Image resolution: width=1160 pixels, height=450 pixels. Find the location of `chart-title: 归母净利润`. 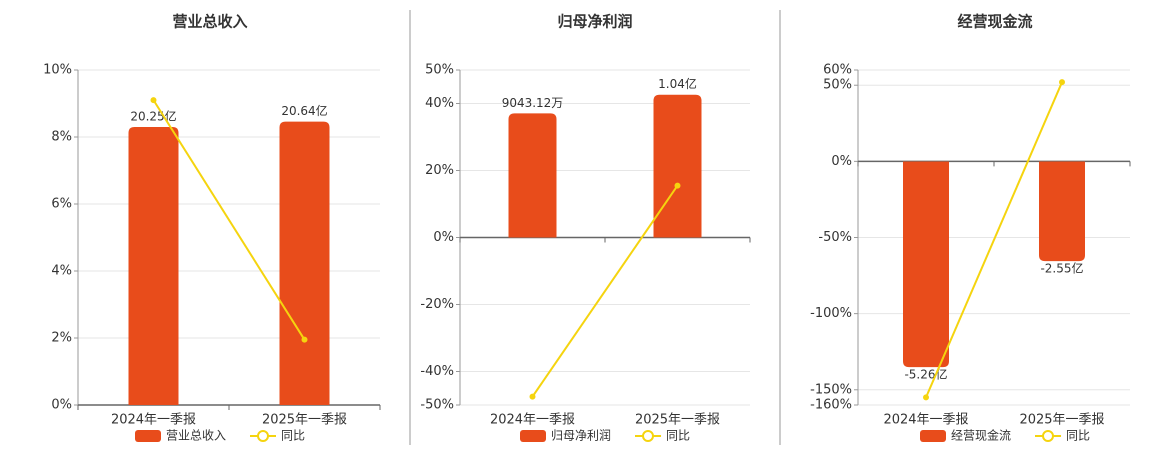

chart-title: 归母净利润 is located at coordinates (594, 22).